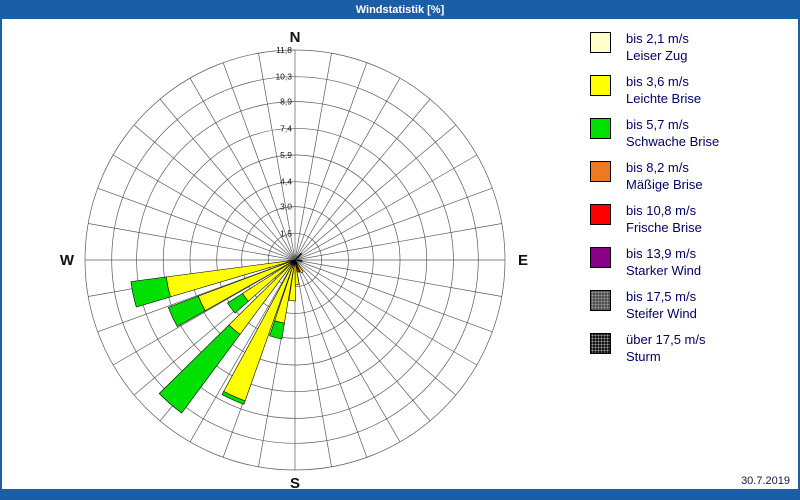  I want to click on legend-speed-label: bis 5,7 m/s, so click(657, 124).